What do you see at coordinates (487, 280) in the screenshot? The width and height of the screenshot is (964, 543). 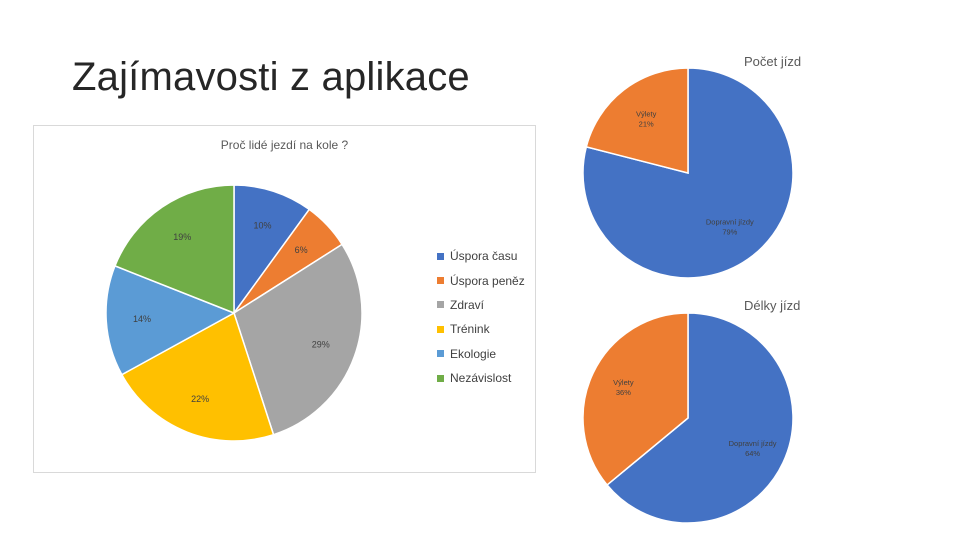 I see `legend-label: Úspora peněz` at bounding box center [487, 280].